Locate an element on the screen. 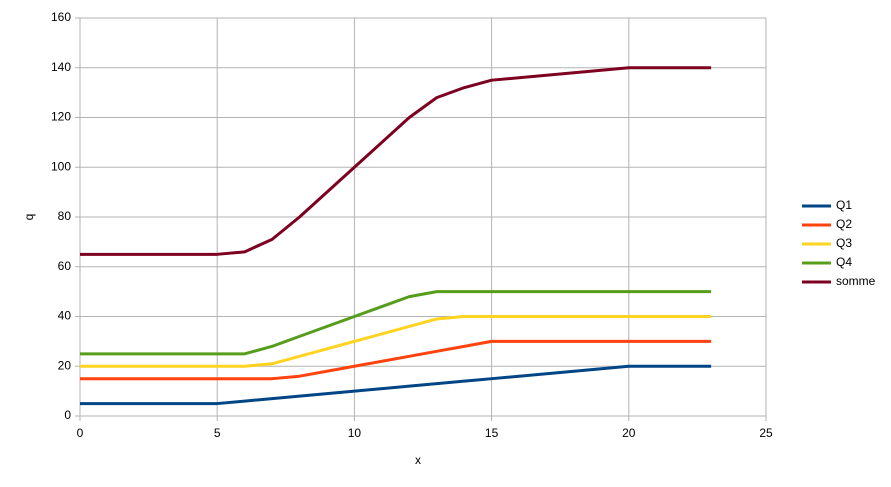 The image size is (891, 487). legend-label: Q1 is located at coordinates (844, 205).